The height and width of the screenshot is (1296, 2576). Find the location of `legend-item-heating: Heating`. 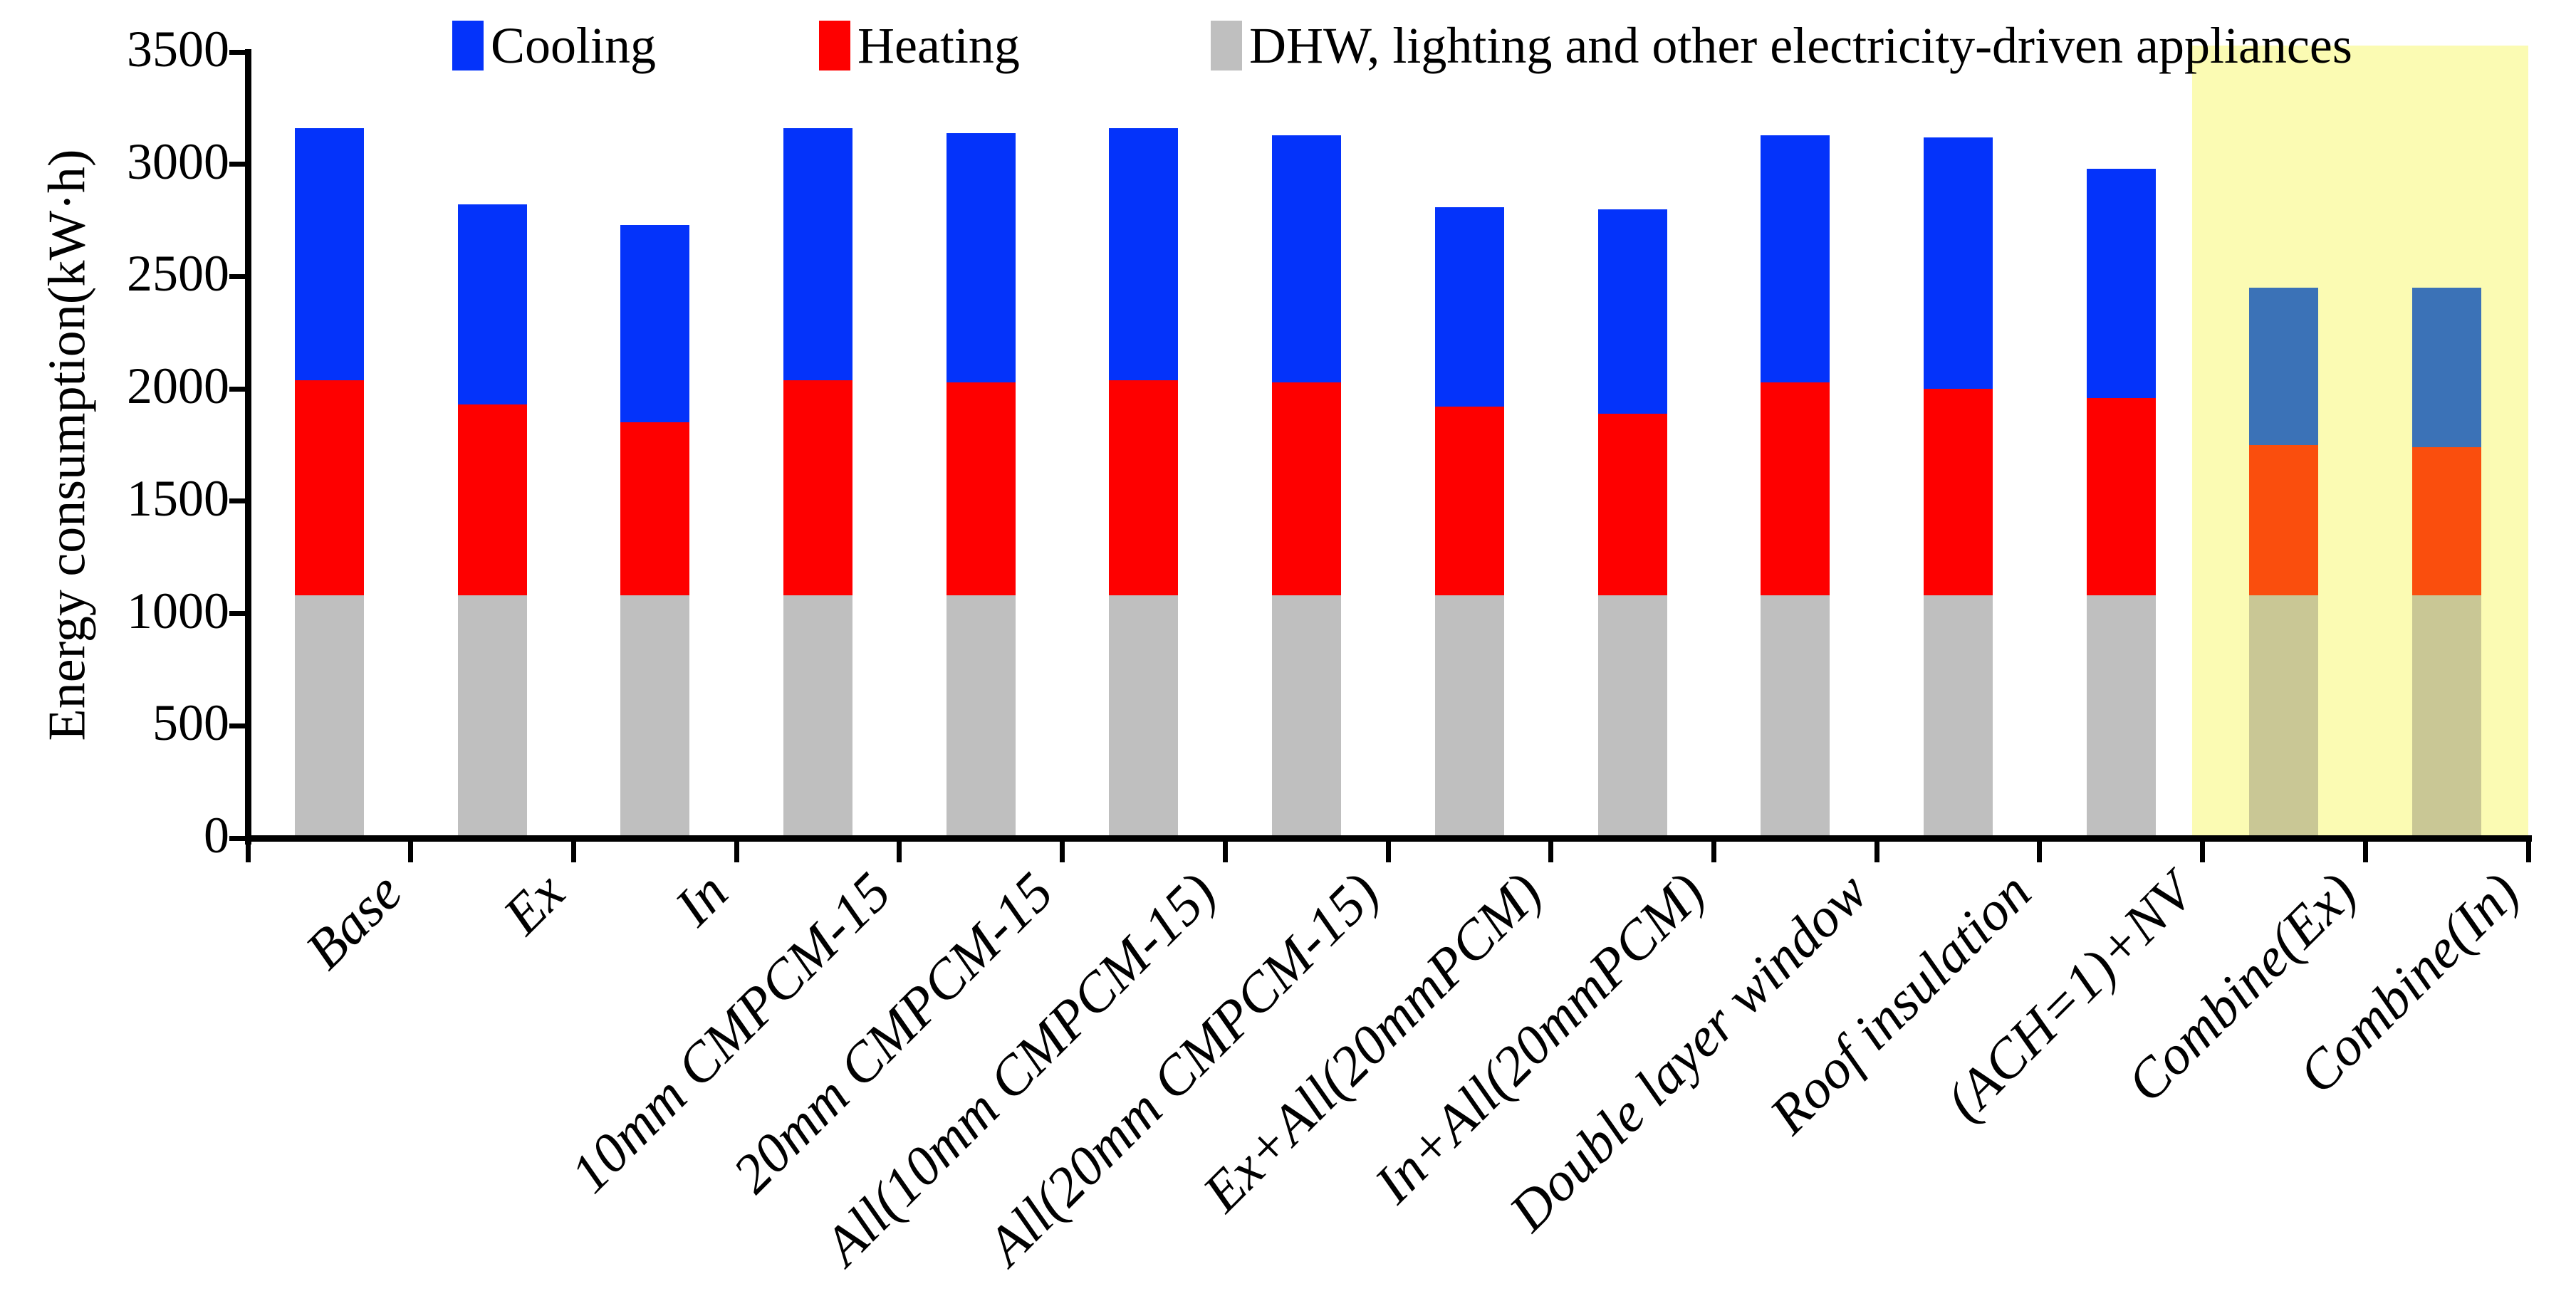

legend-item-heating: Heating is located at coordinates (919, 46).